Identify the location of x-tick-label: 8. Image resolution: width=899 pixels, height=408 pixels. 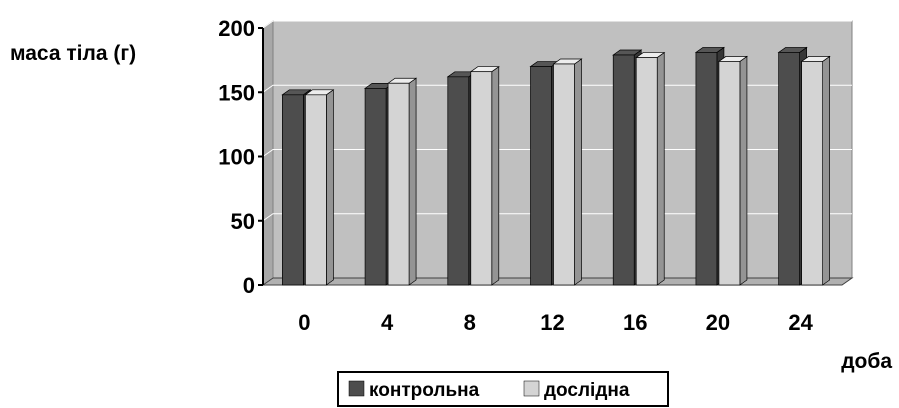
(470, 322).